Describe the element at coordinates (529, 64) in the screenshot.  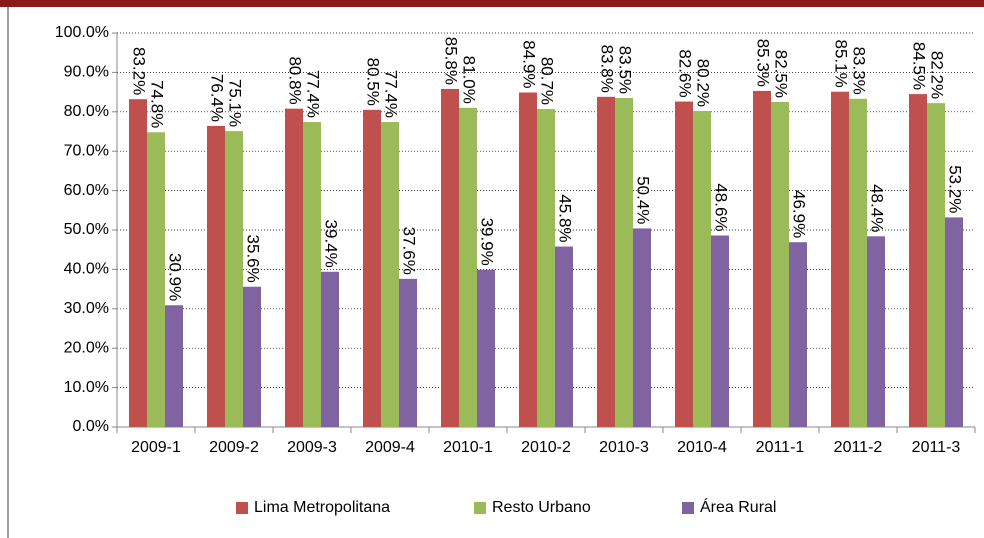
I see `data-label: 84.9%` at that location.